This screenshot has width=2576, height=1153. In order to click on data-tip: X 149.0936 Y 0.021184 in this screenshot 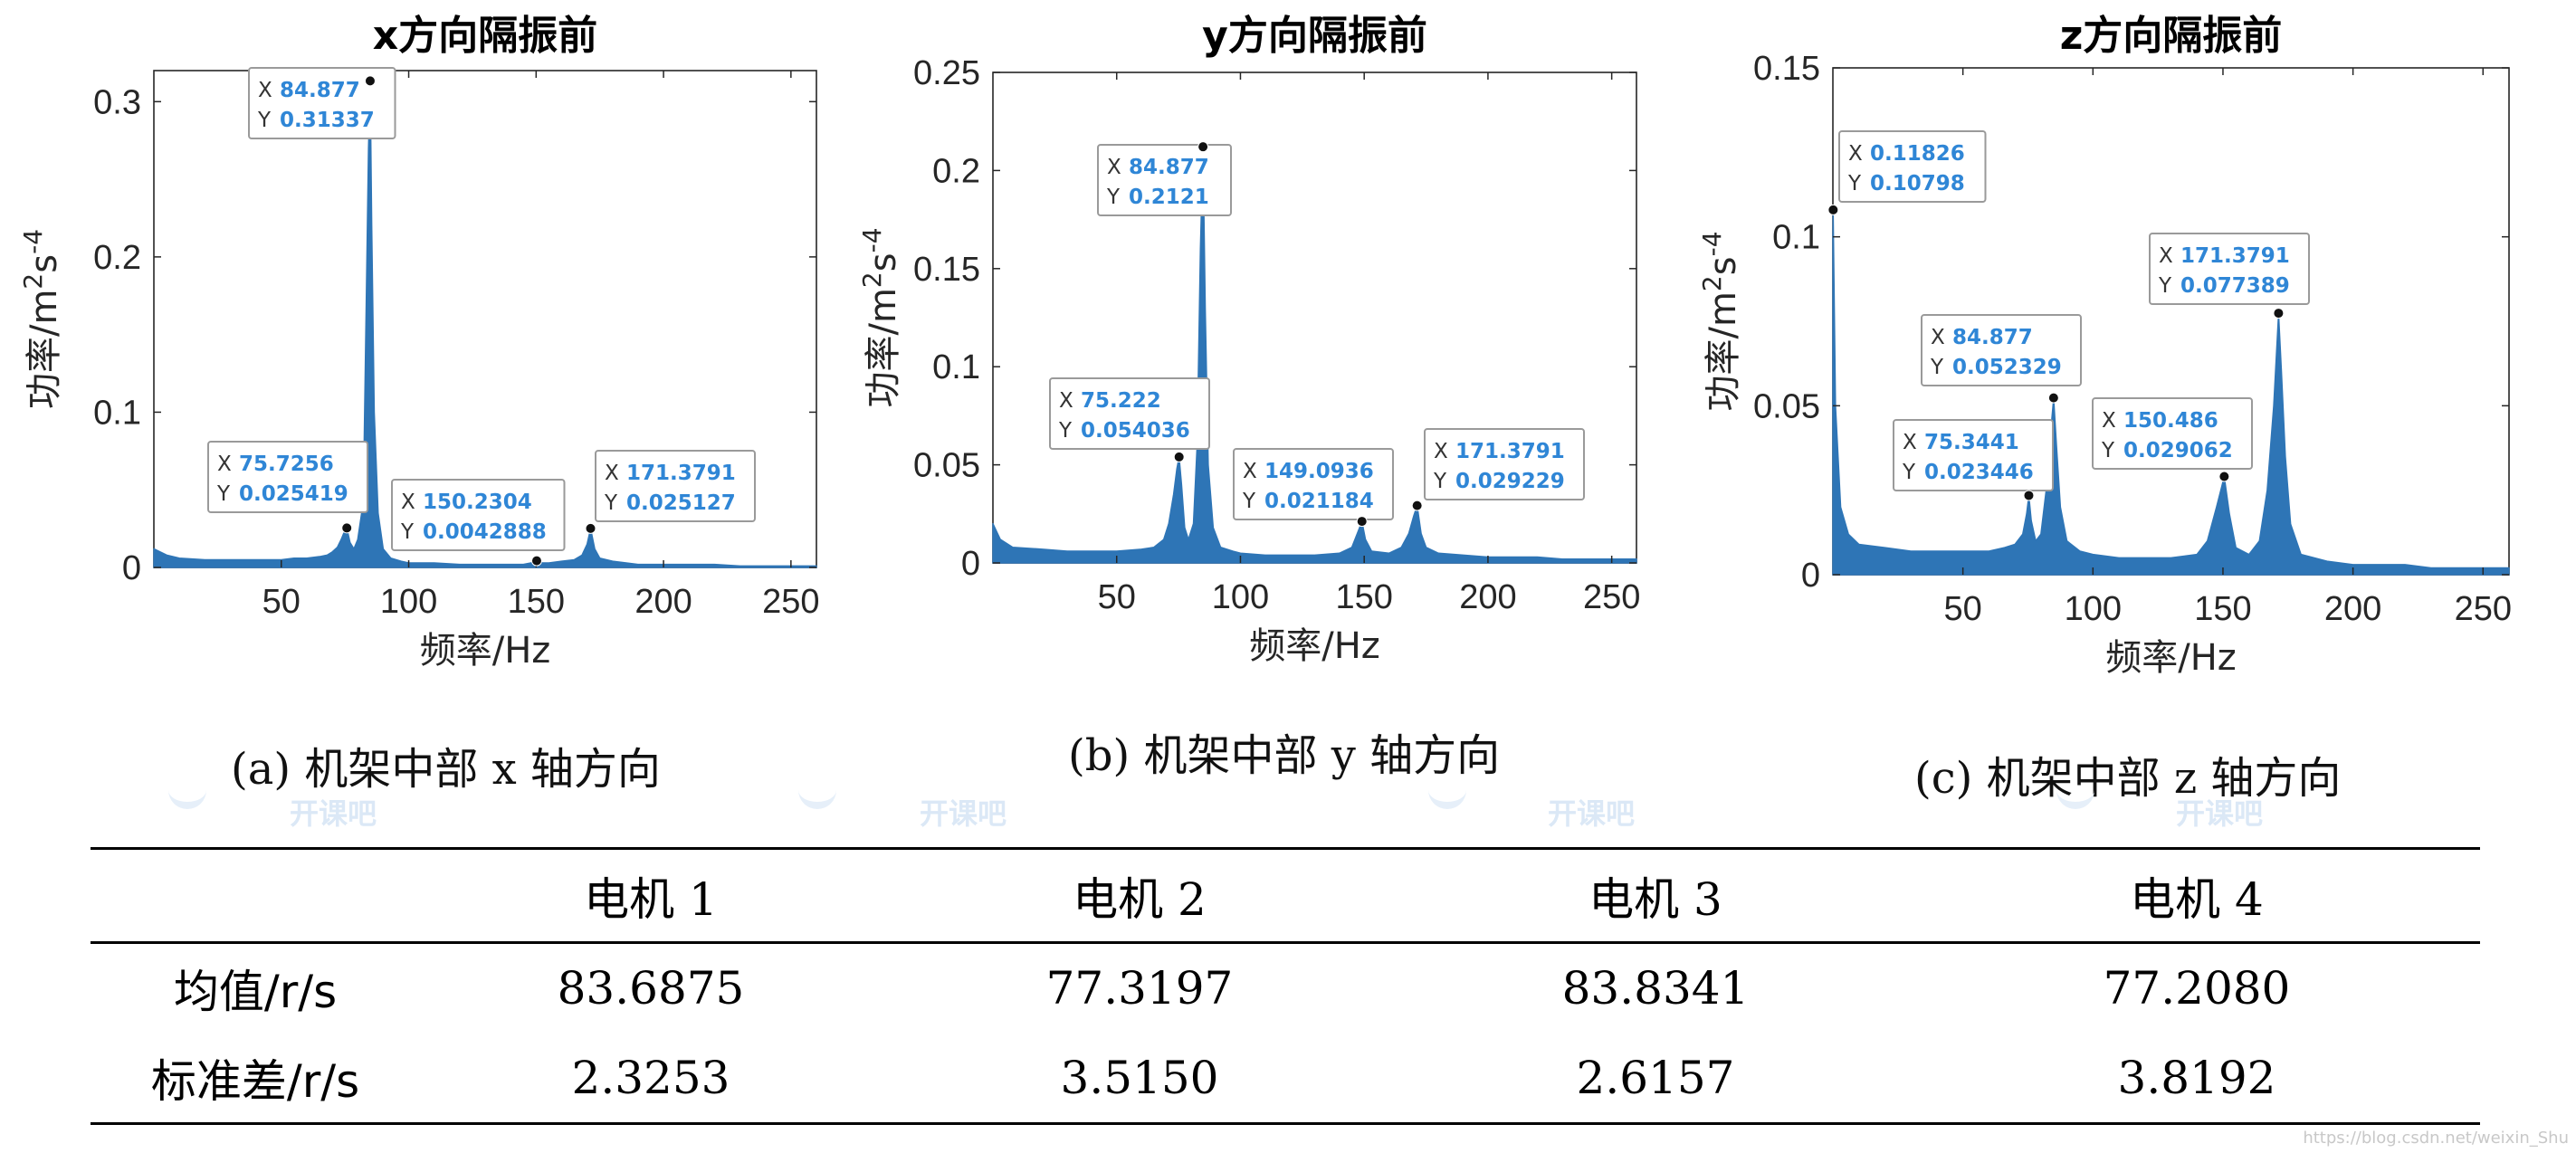, I will do `click(1313, 488)`.